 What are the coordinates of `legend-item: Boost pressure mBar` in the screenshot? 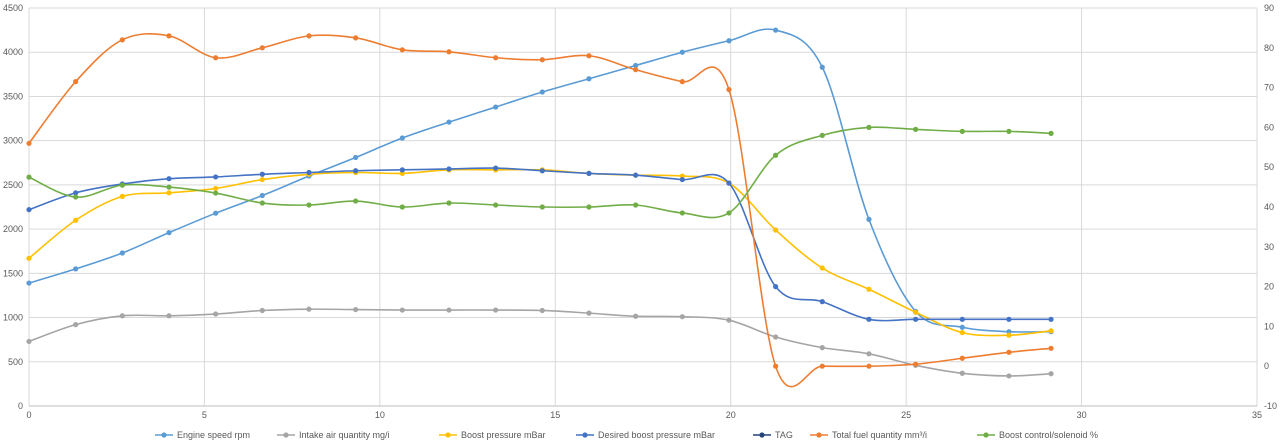 It's located at (492, 435).